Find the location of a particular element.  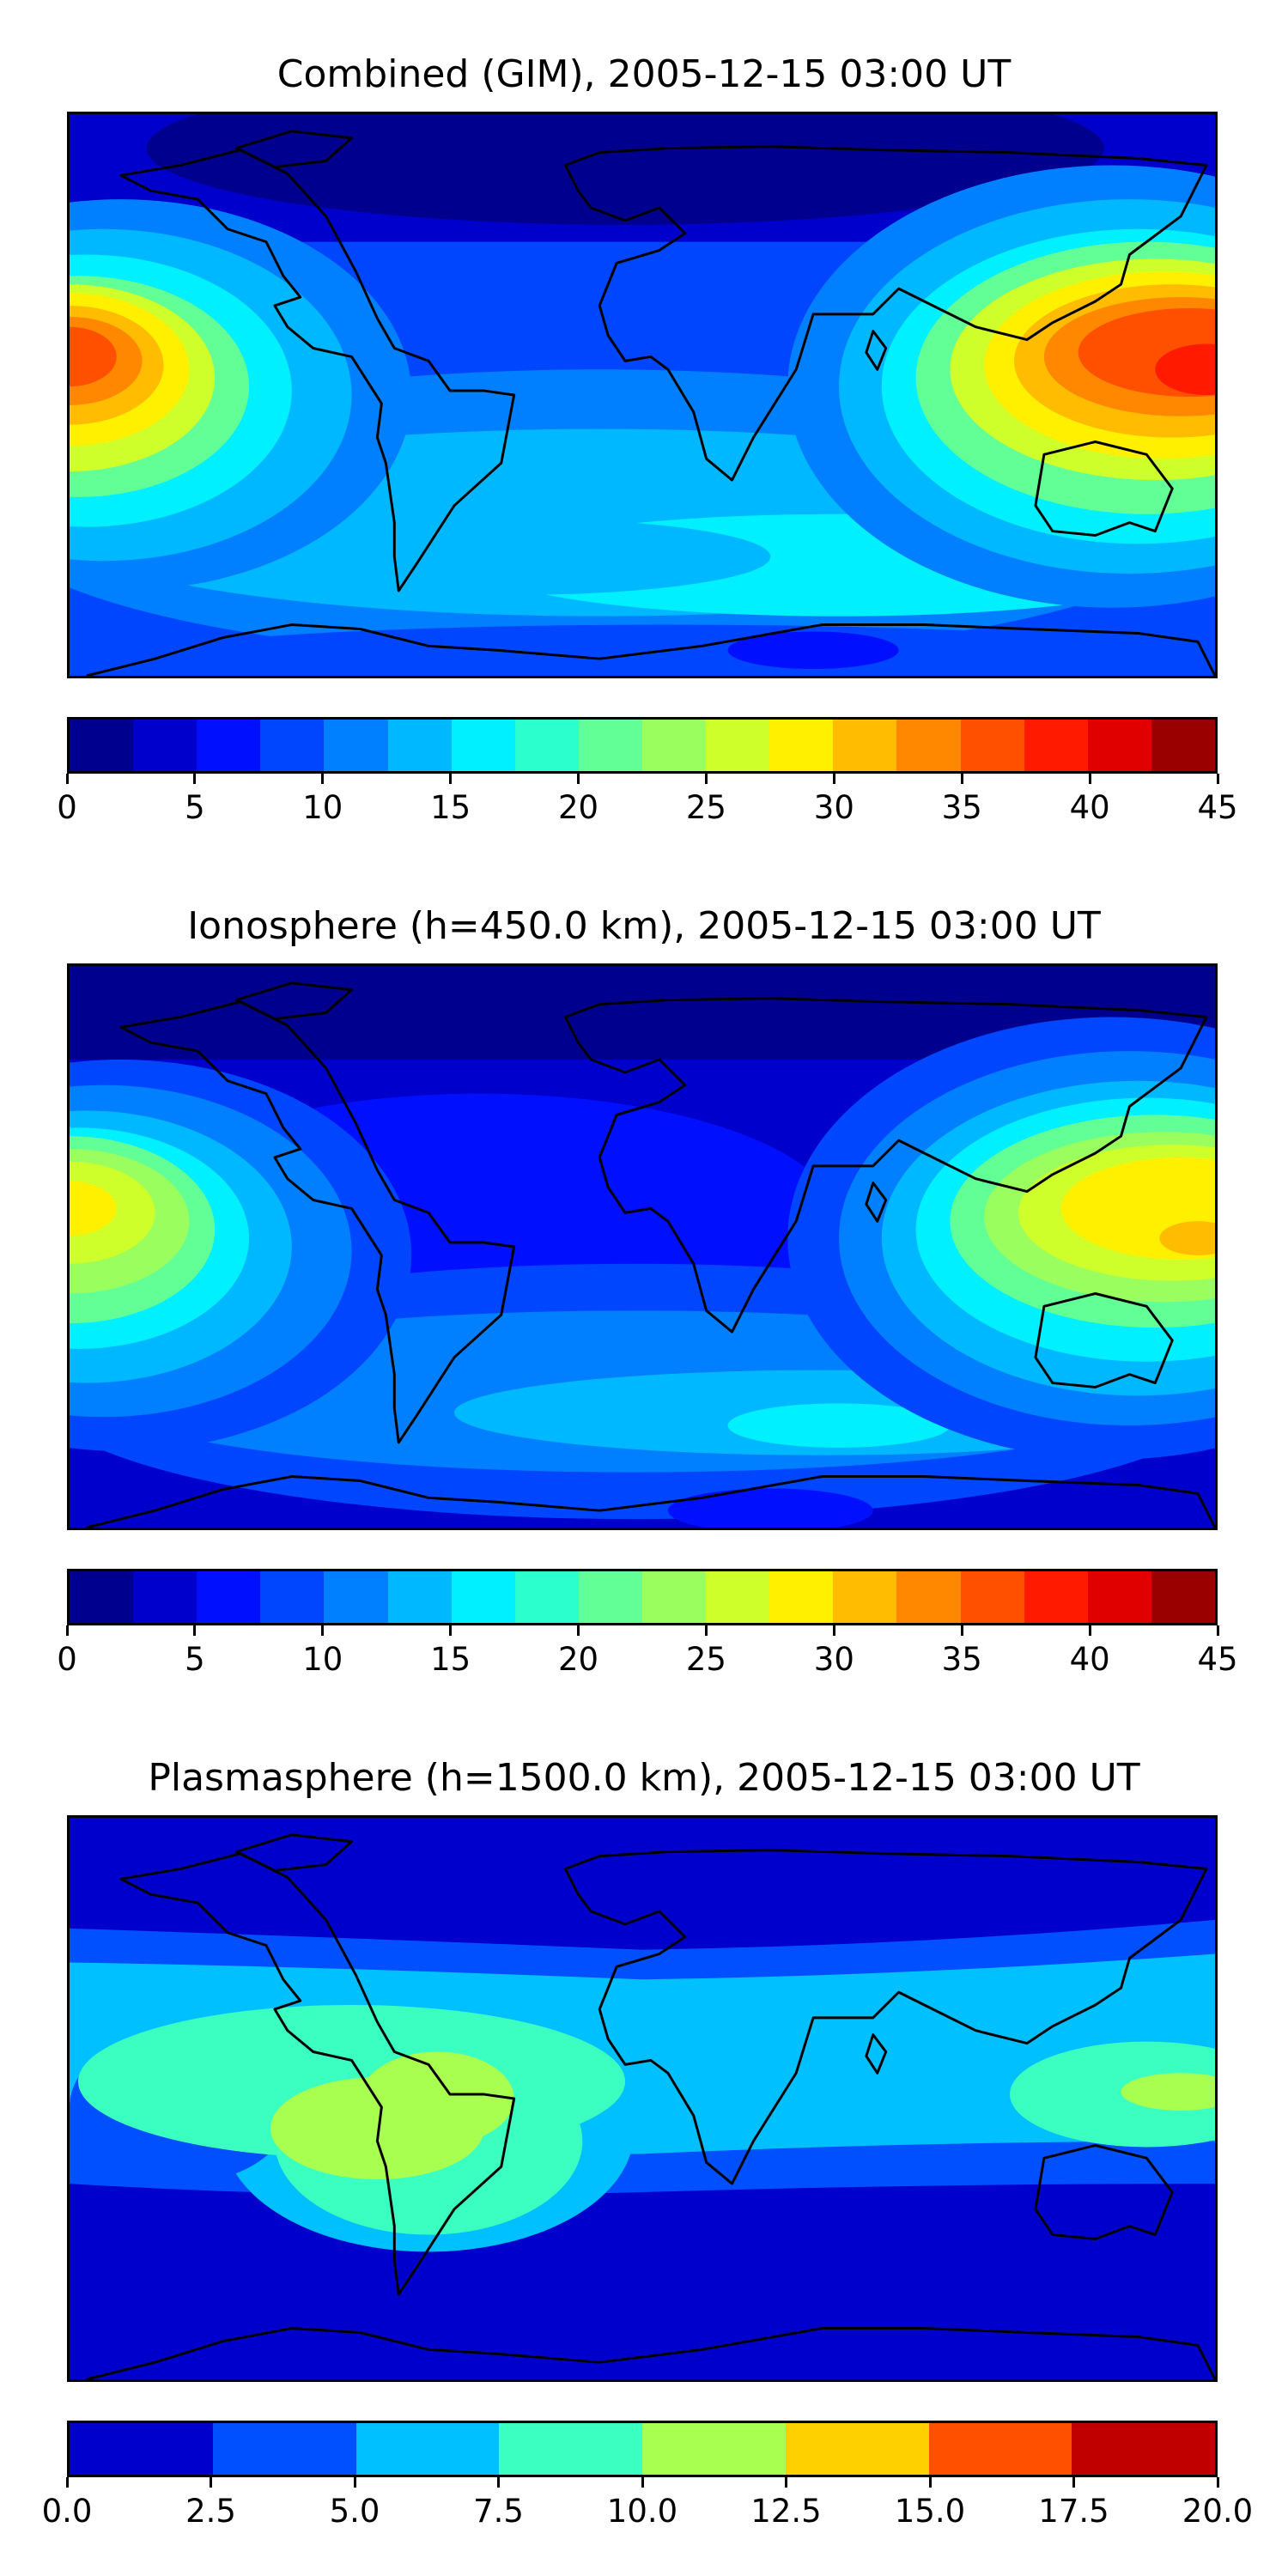

colorbar-tick-label: 15.0 is located at coordinates (930, 2511).